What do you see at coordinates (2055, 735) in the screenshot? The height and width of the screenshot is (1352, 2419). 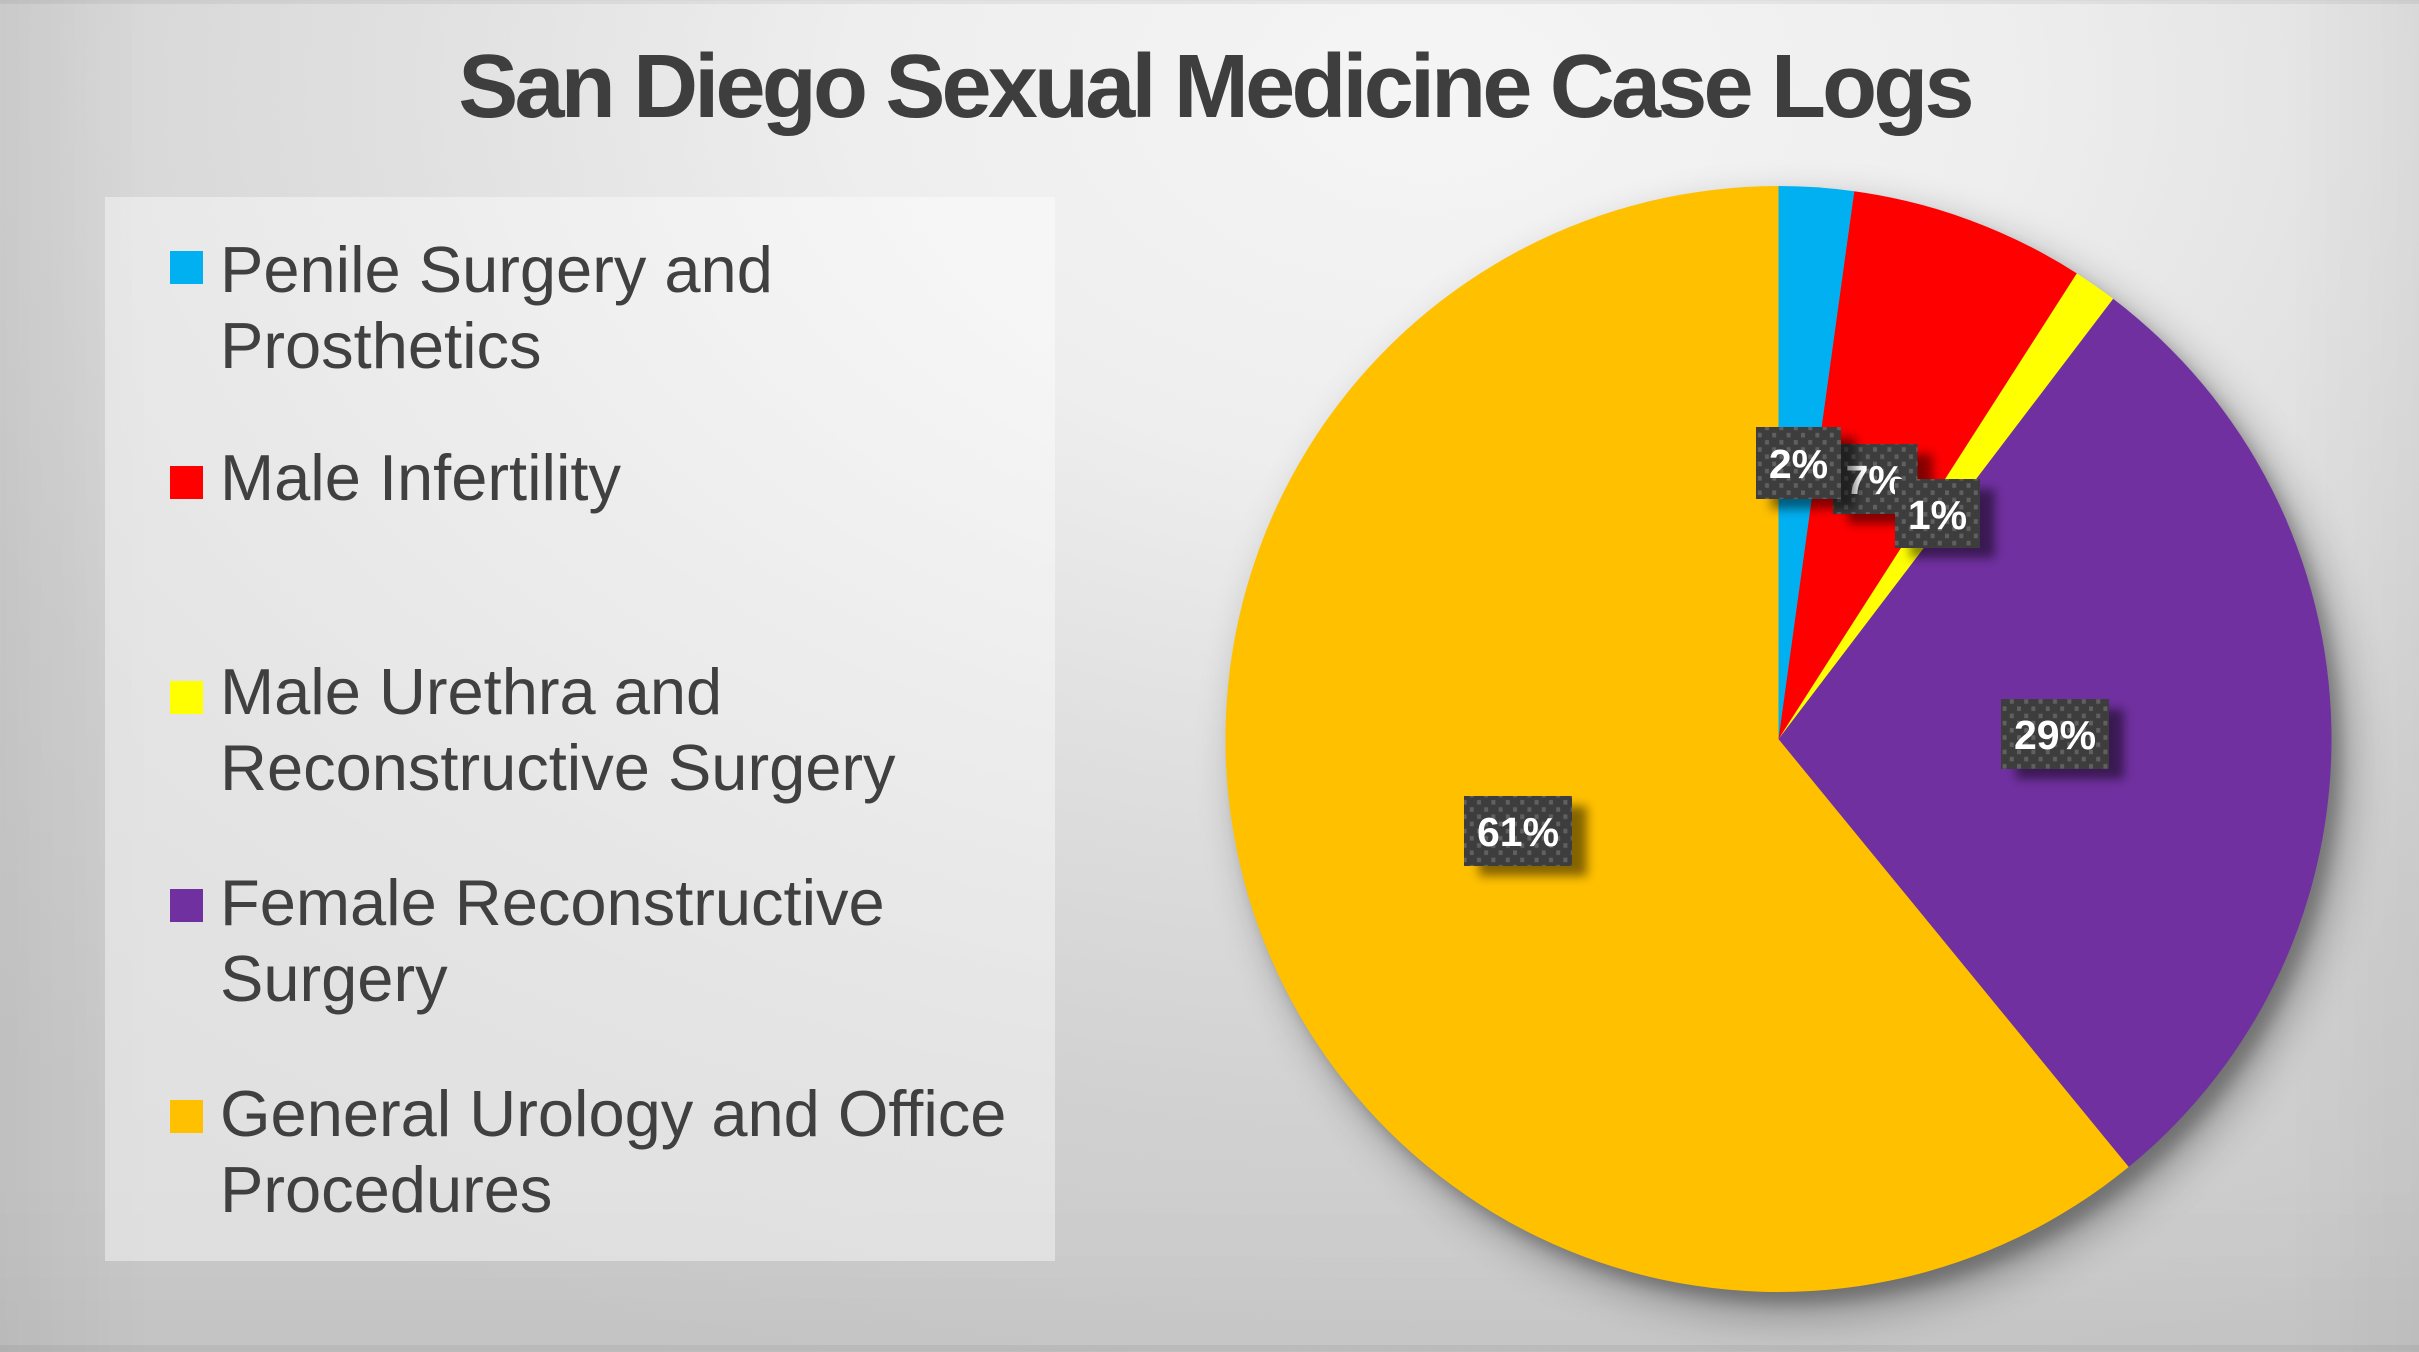 I see `svg-text: 29%` at bounding box center [2055, 735].